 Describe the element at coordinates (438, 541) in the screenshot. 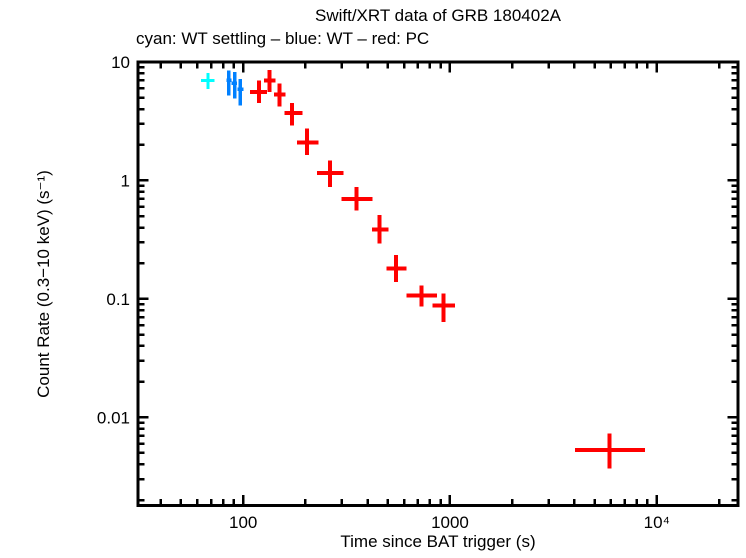

I see `x-axis-label: Time since BAT trigger (s)` at that location.